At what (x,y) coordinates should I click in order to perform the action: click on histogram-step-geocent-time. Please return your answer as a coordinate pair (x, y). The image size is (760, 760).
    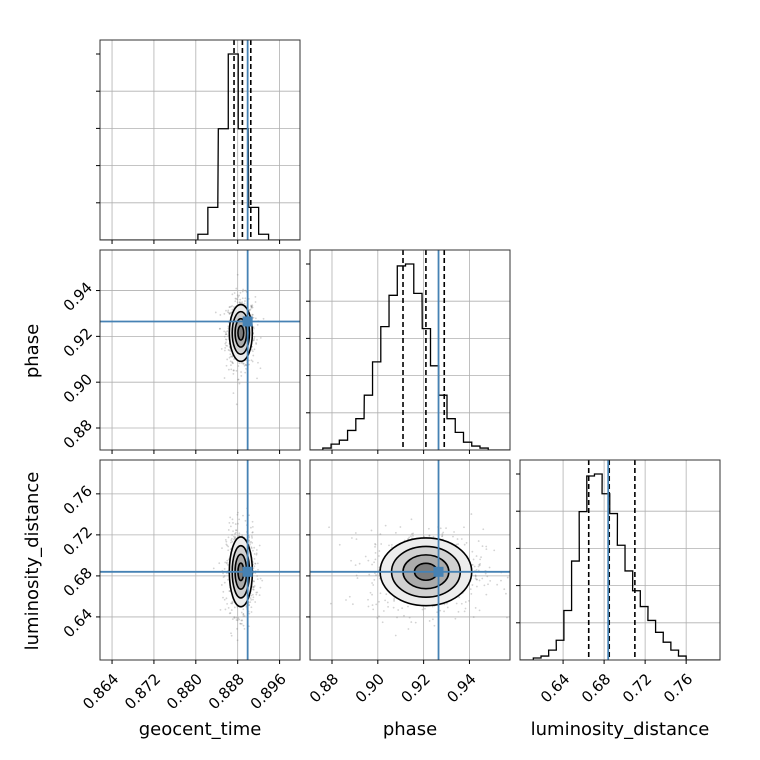
    Looking at the image, I should click on (200, 146).